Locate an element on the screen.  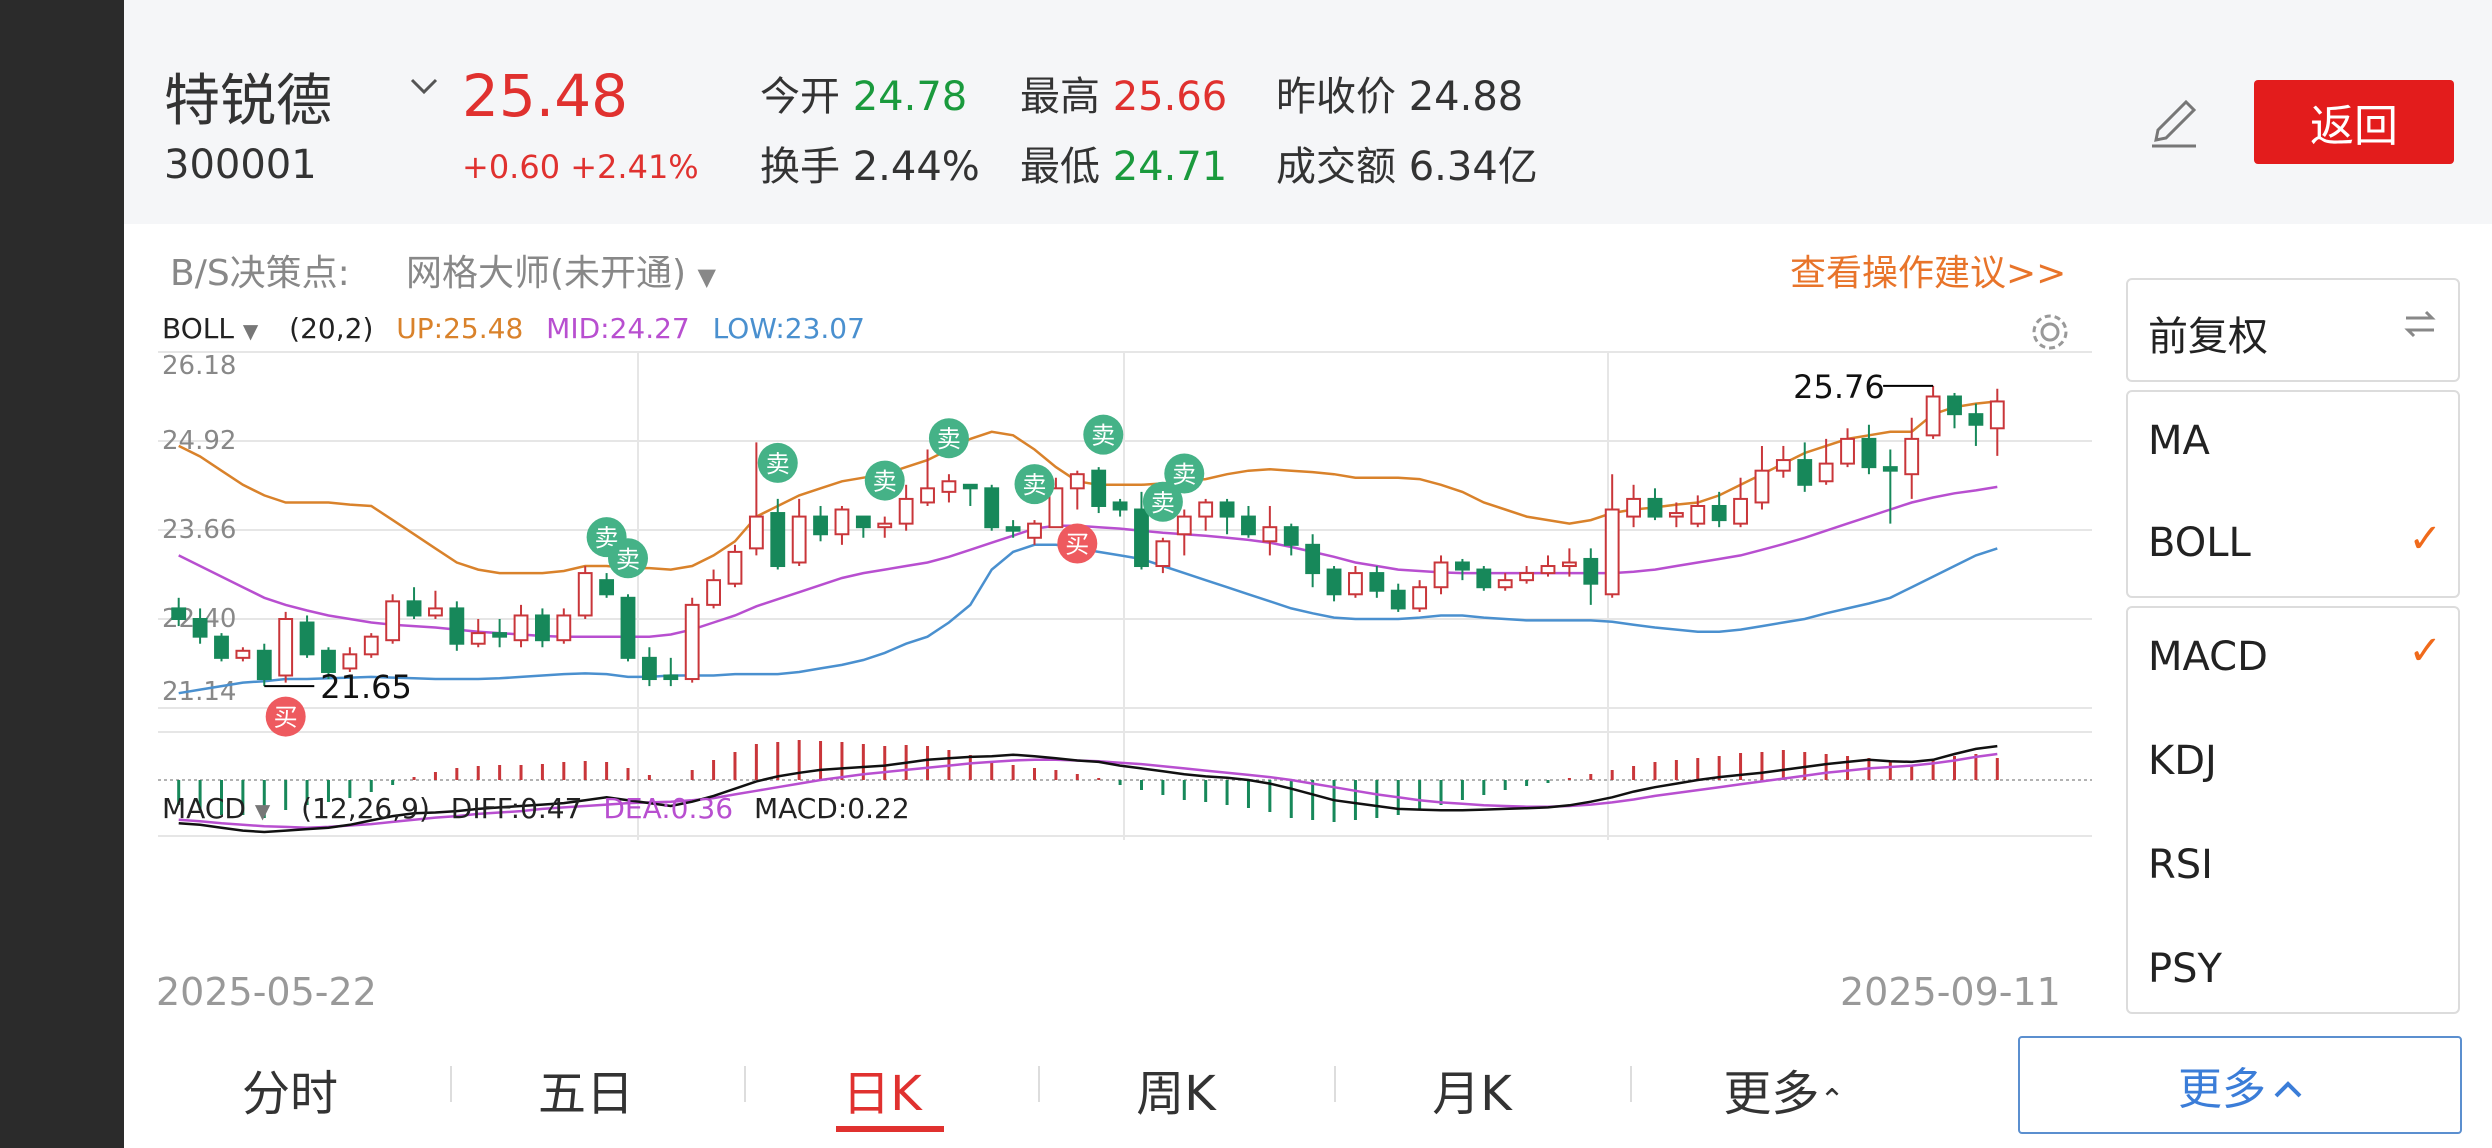
grid-master-dropdown: 网格大师(未开通) ▼ is located at coordinates (561, 270).